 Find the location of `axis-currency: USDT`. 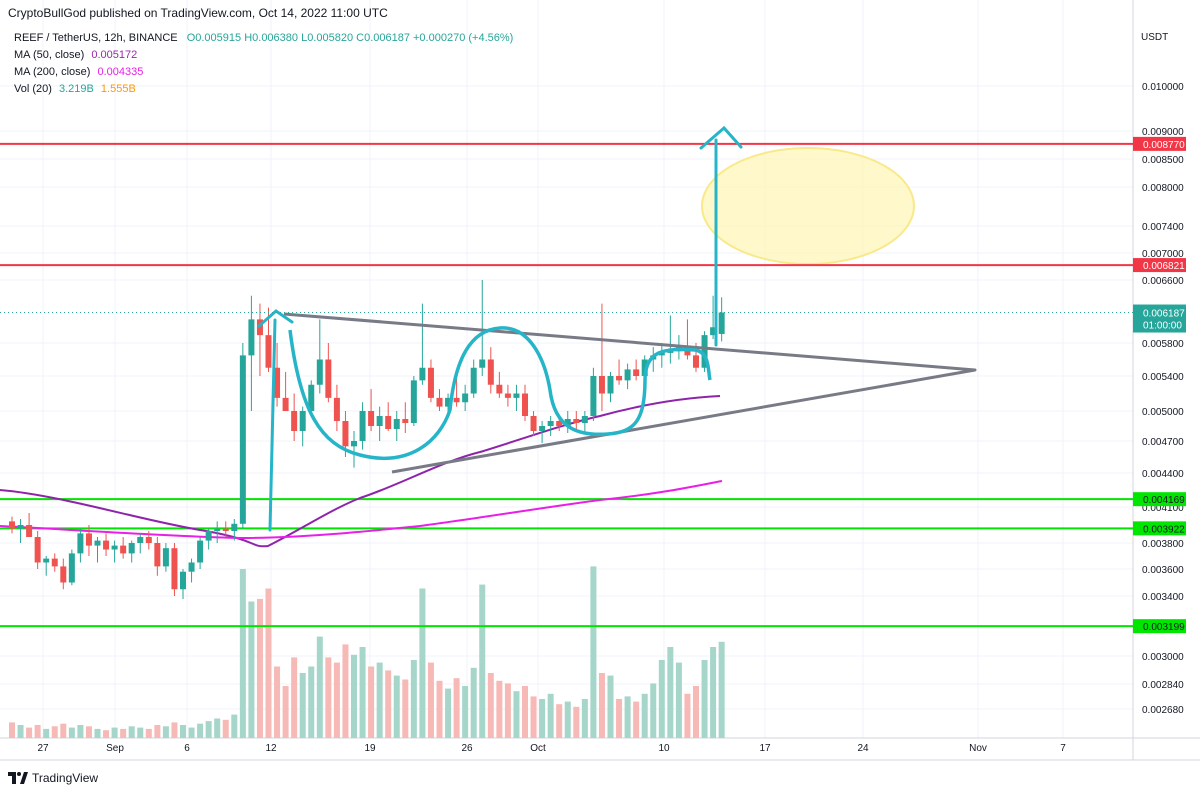

axis-currency: USDT is located at coordinates (1154, 37).